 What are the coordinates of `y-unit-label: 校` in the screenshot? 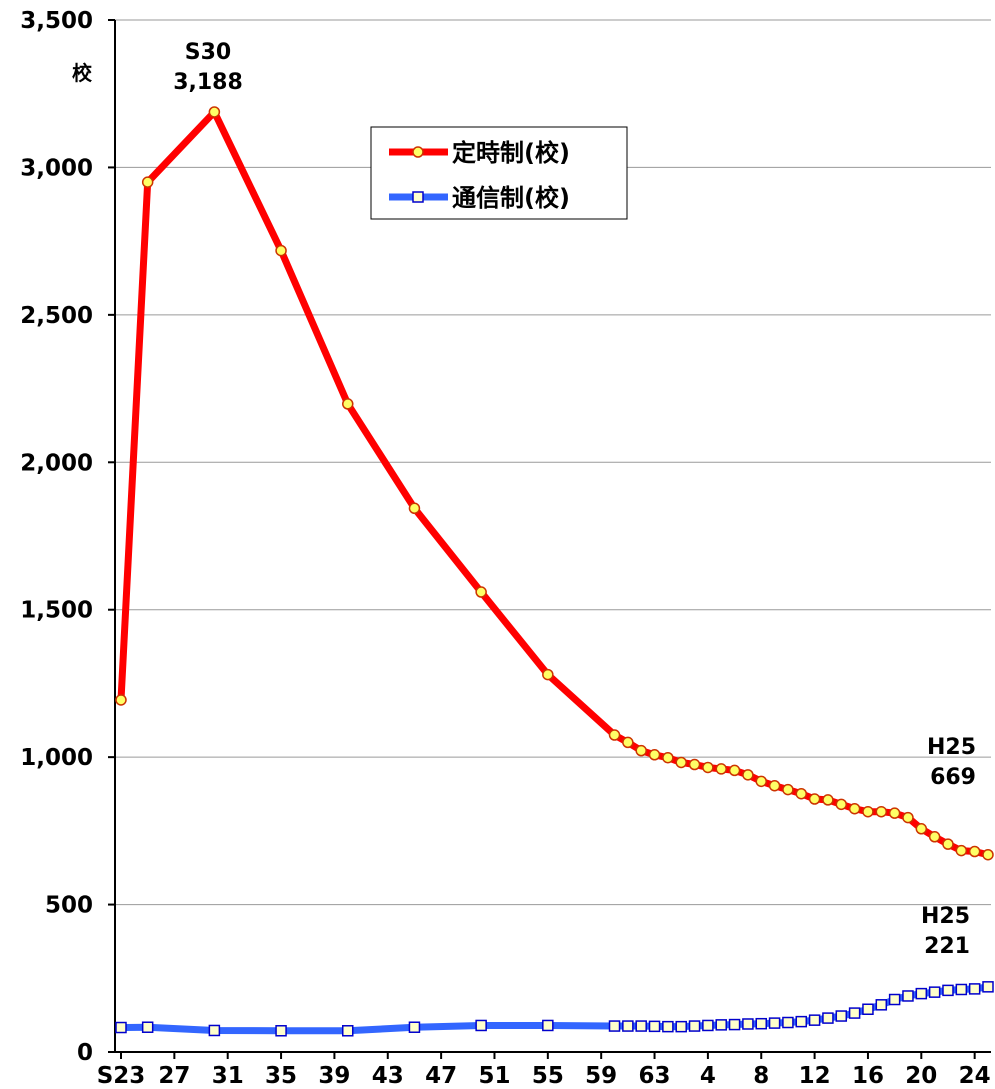 It's located at (82, 73).